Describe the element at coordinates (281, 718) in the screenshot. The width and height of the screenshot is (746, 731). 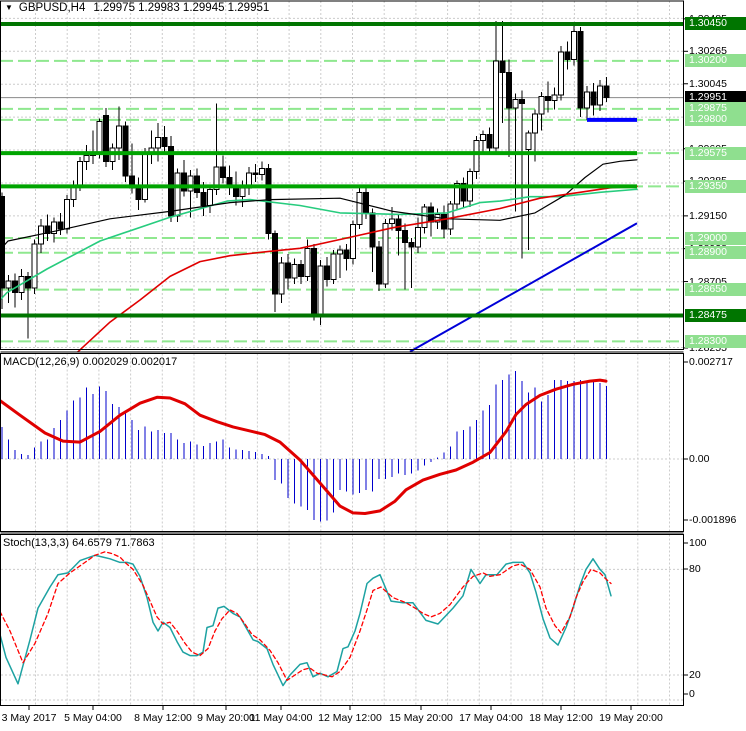
I see `time-axis-label: 11 May 04:00` at that location.